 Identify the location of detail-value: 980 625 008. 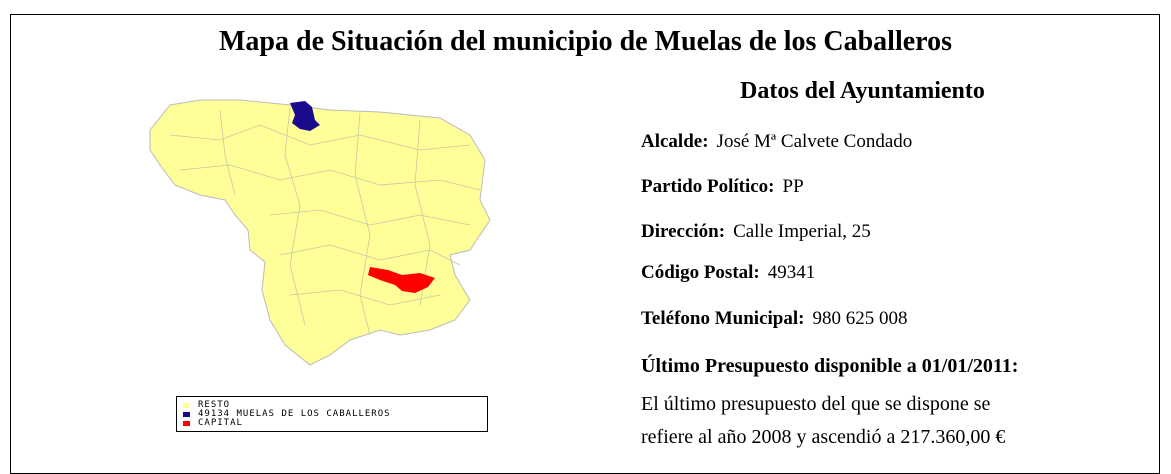
(860, 318).